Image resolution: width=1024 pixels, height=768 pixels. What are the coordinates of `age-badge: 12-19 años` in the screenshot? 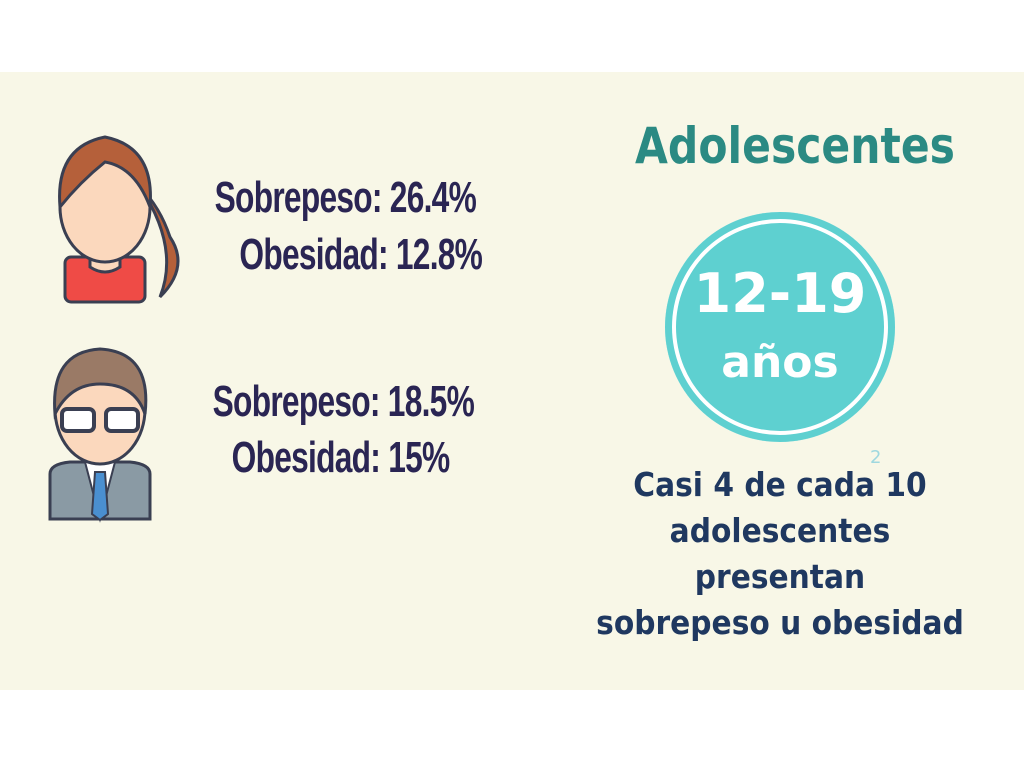 It's located at (780, 327).